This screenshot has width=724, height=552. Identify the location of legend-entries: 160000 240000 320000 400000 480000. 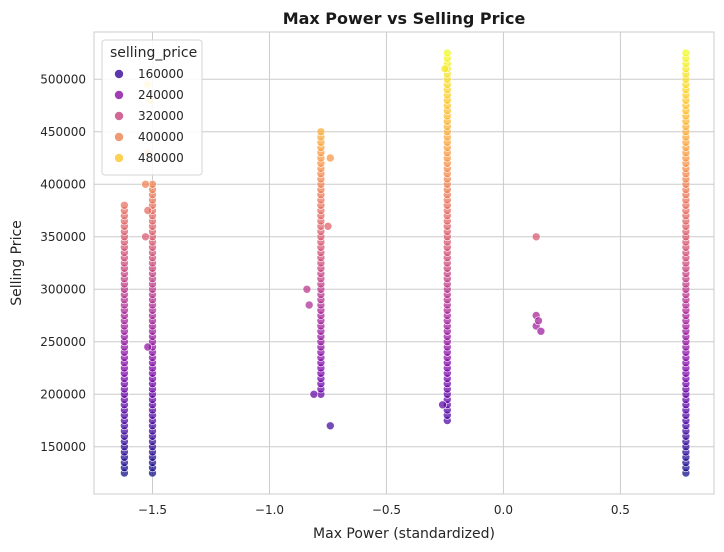
(149, 116).